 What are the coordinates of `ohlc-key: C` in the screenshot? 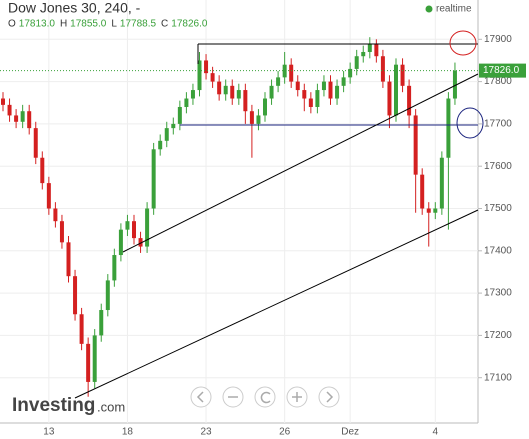 It's located at (164, 24).